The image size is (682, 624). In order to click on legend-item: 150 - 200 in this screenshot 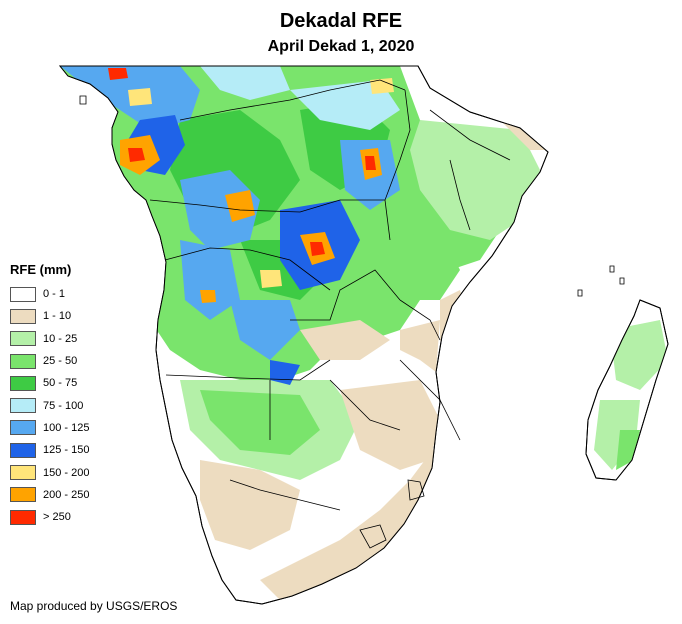, I will do `click(49, 472)`.